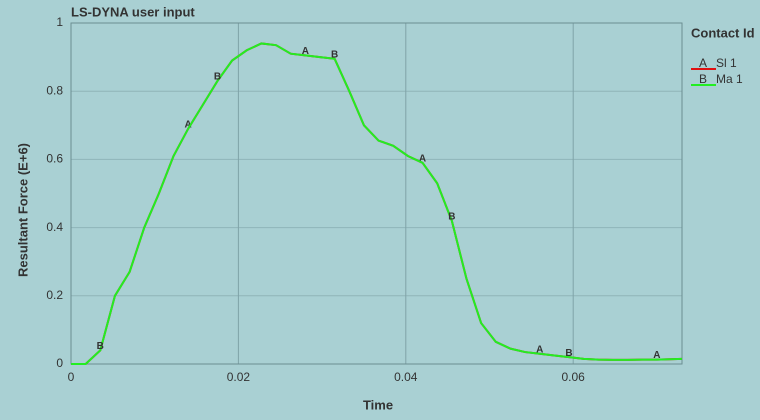  I want to click on y-tick-label: 0.2, so click(54, 295).